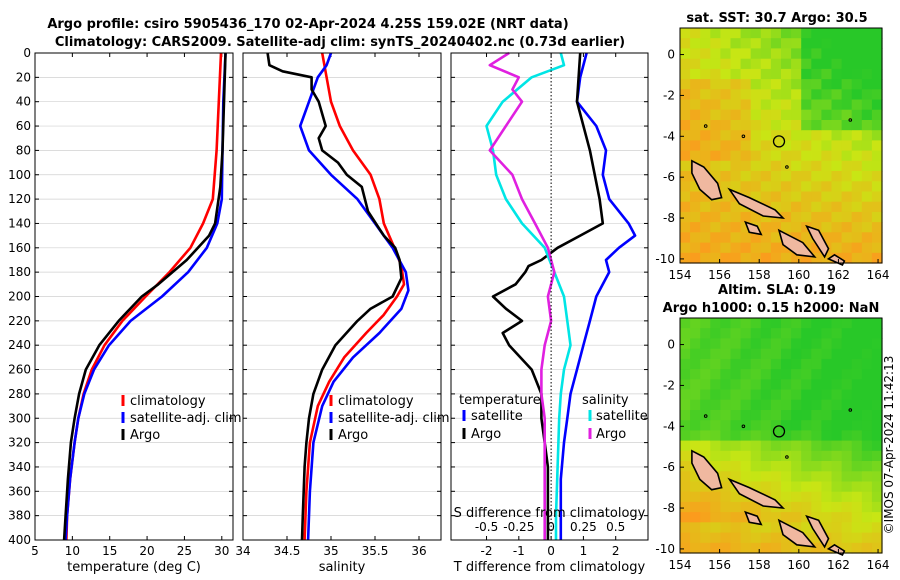 This screenshot has height=580, width=900. What do you see at coordinates (611, 434) in the screenshot?
I see `legend-label: Argo` at bounding box center [611, 434].